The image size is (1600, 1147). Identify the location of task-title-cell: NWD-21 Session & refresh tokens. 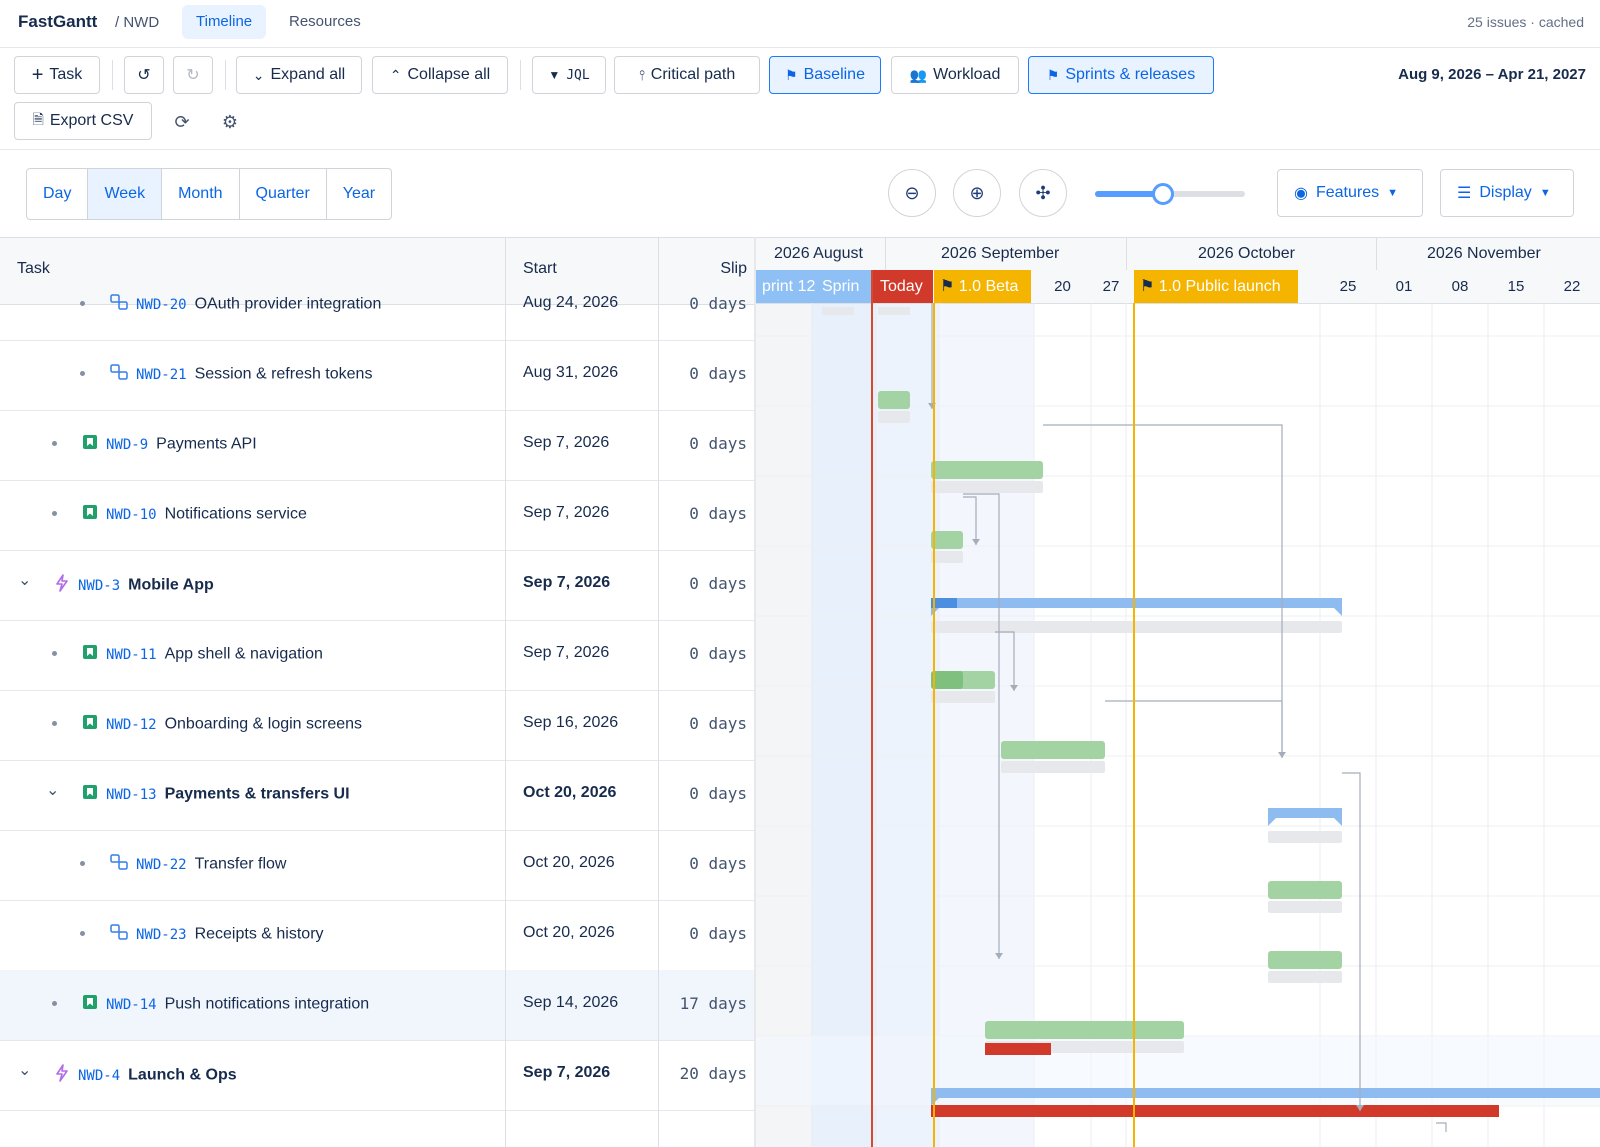
(241, 374).